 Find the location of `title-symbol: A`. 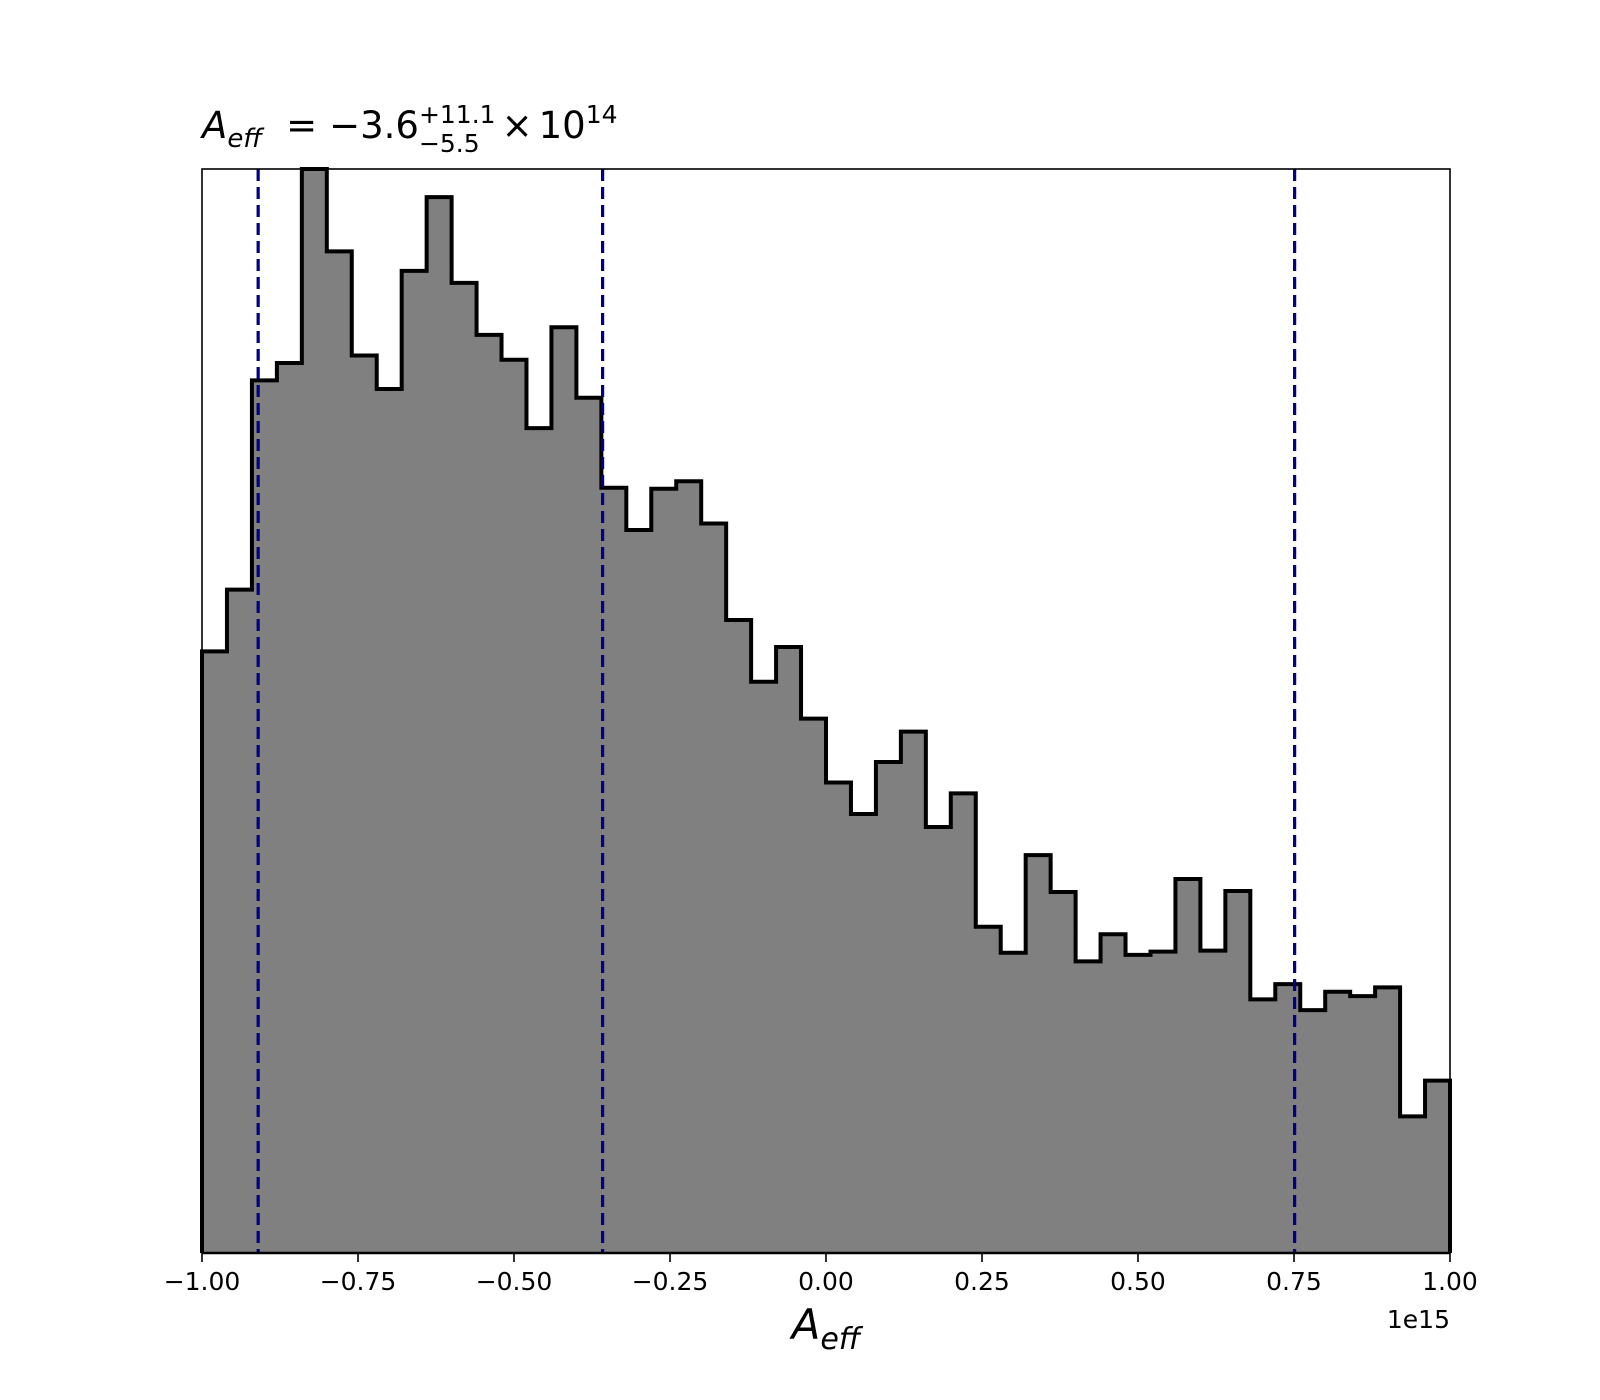

title-symbol: A is located at coordinates (213, 125).